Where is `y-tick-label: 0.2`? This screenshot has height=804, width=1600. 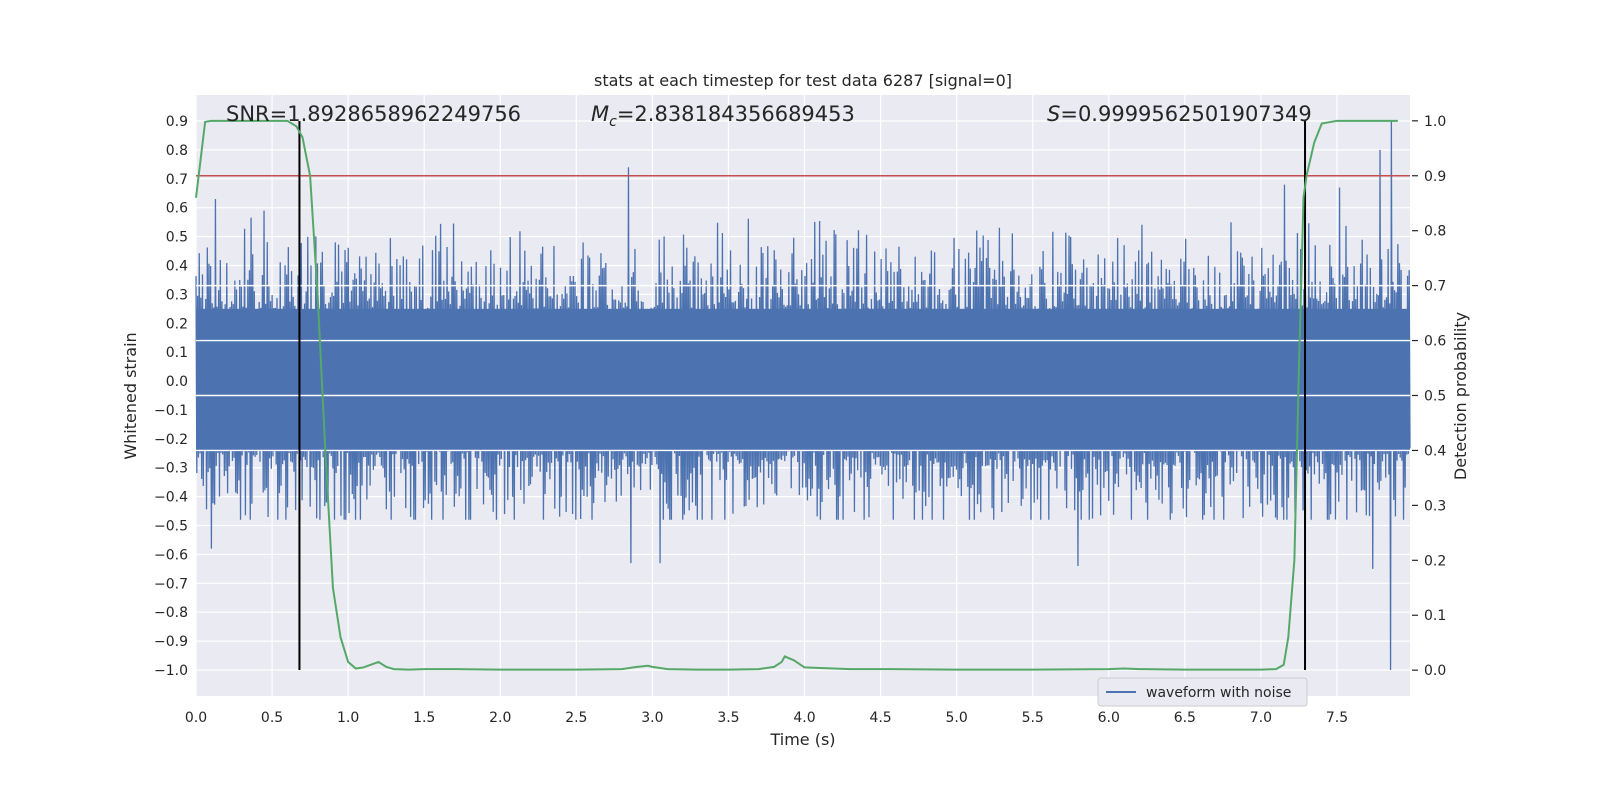
y-tick-label: 0.2 is located at coordinates (177, 324).